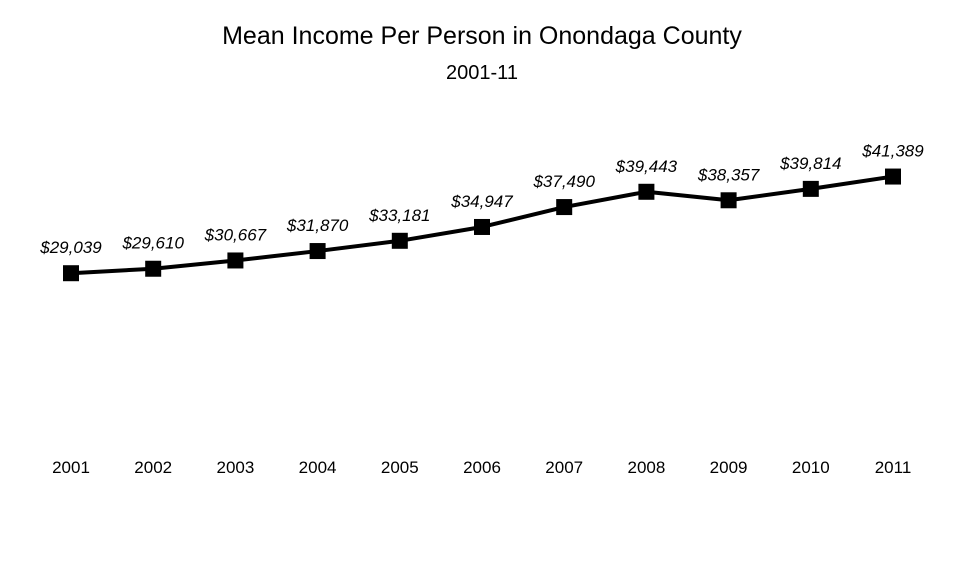  What do you see at coordinates (729, 467) in the screenshot?
I see `x-tick-label: 2009` at bounding box center [729, 467].